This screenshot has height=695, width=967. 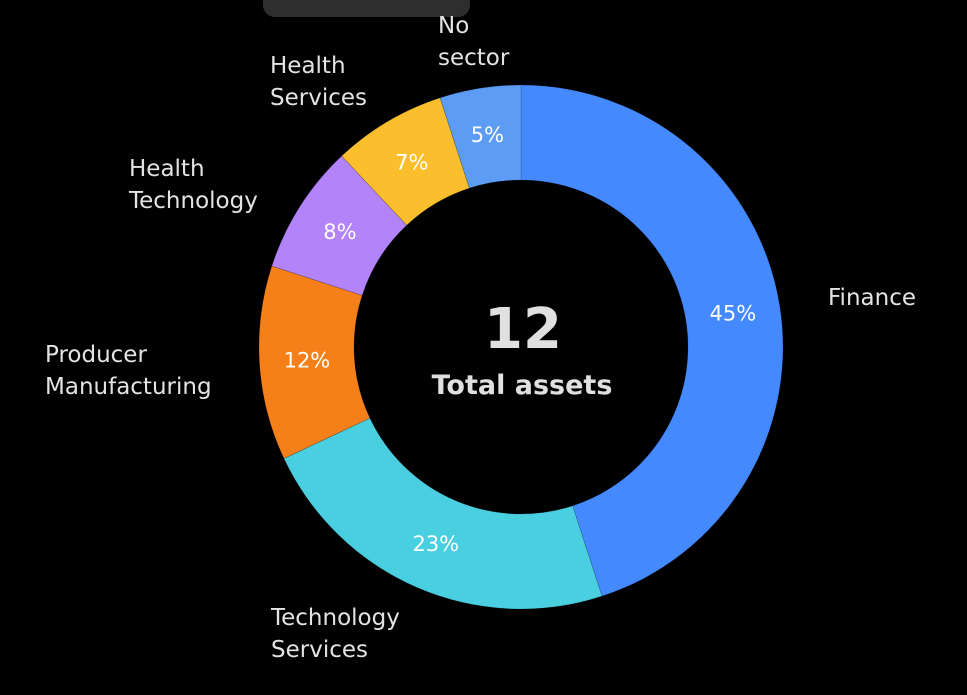 What do you see at coordinates (193, 185) in the screenshot?
I see `category-label: Health Technology` at bounding box center [193, 185].